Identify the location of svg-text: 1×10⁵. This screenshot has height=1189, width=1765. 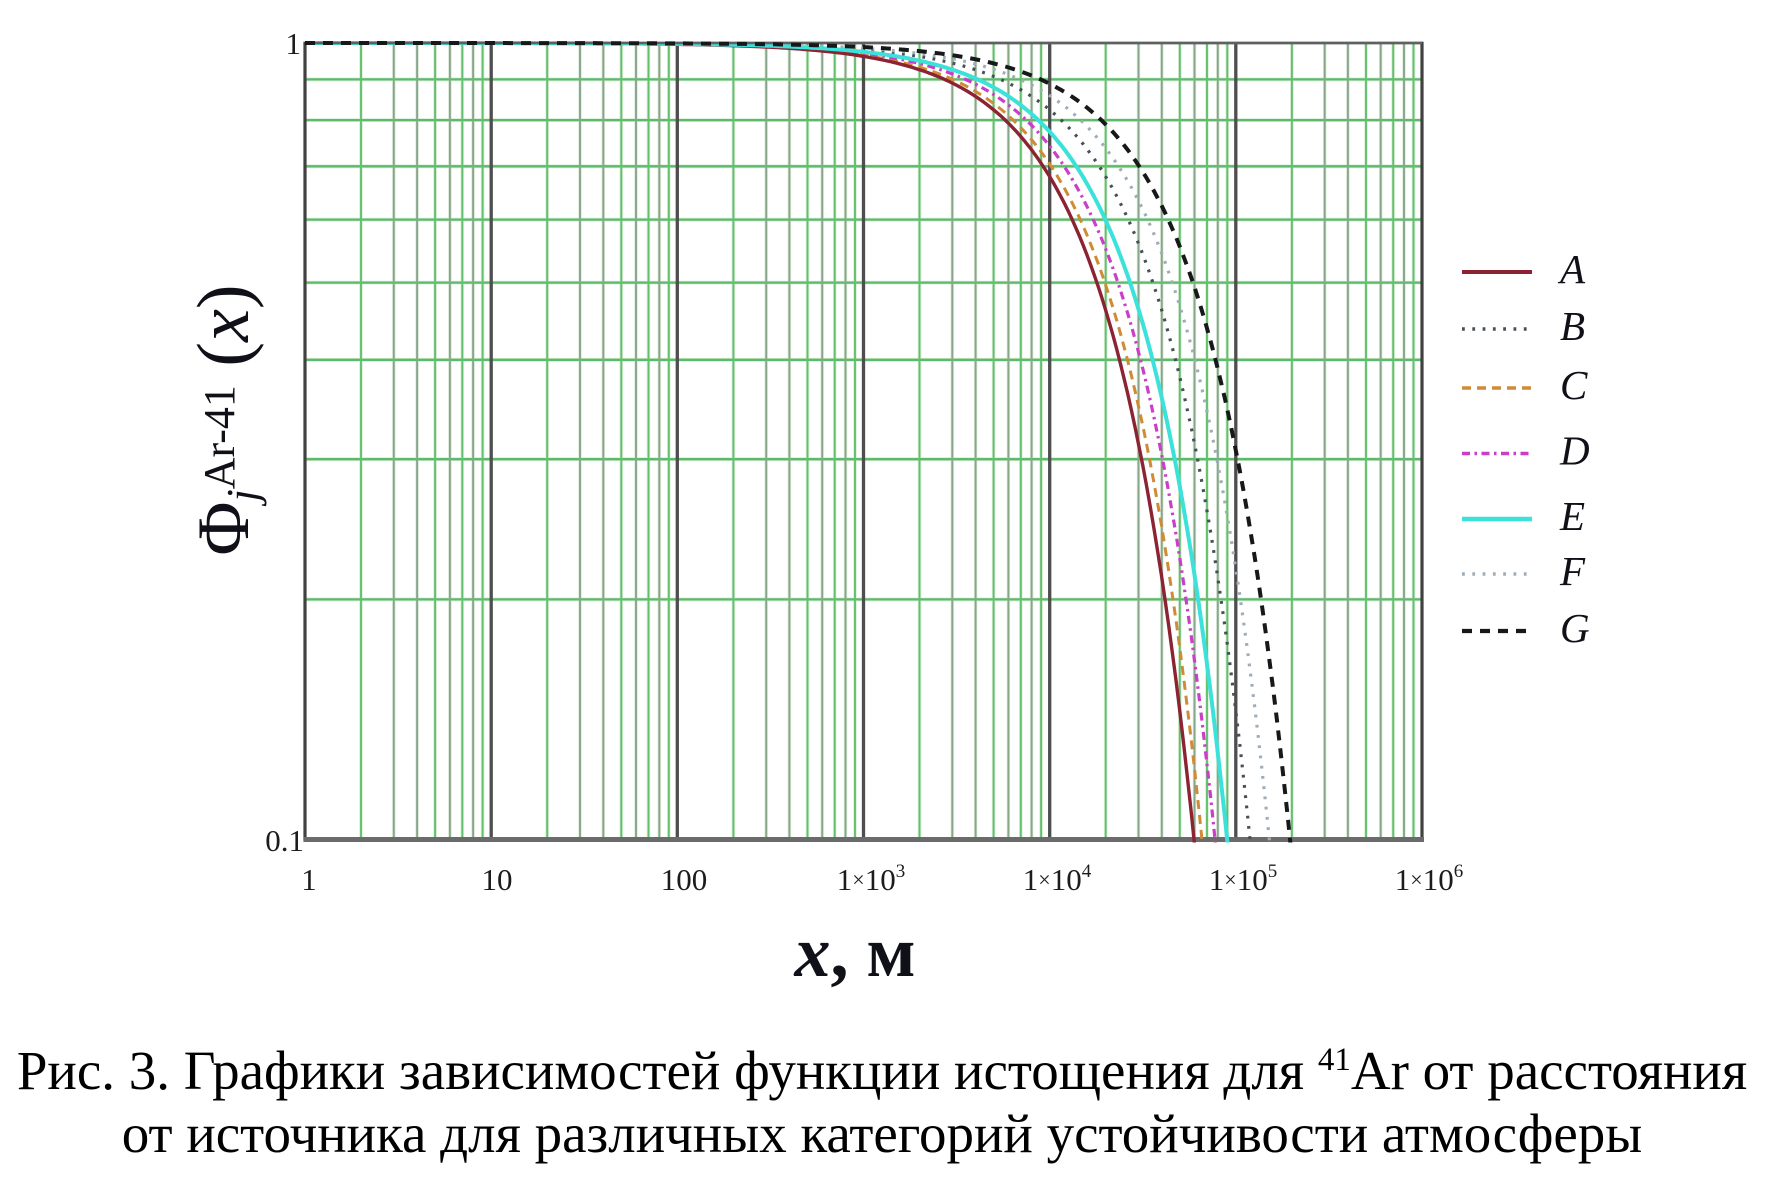
(1243, 879).